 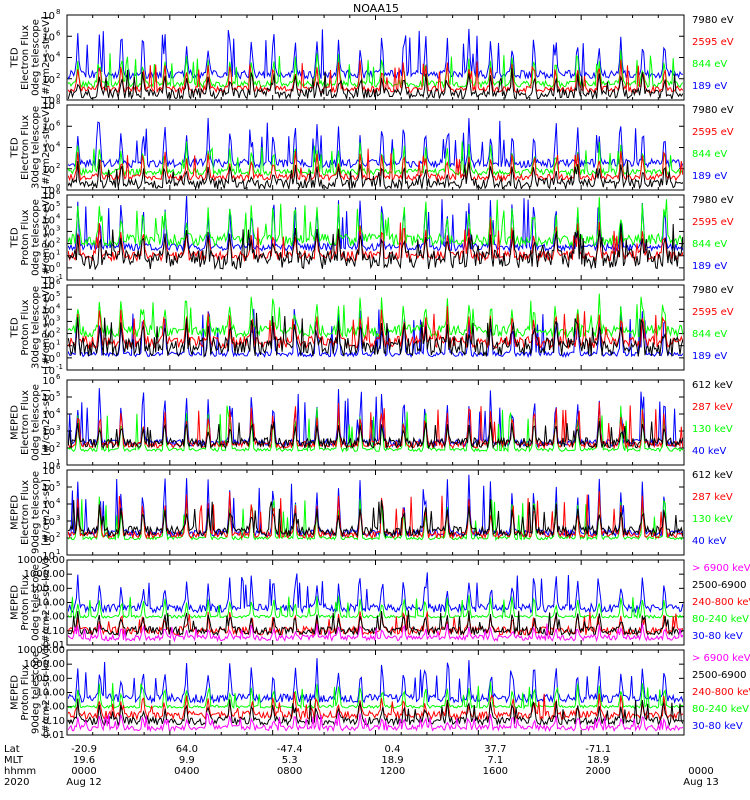 I want to click on y-axis-label-line: [#/cm2-s-str], so click(x=46, y=512).